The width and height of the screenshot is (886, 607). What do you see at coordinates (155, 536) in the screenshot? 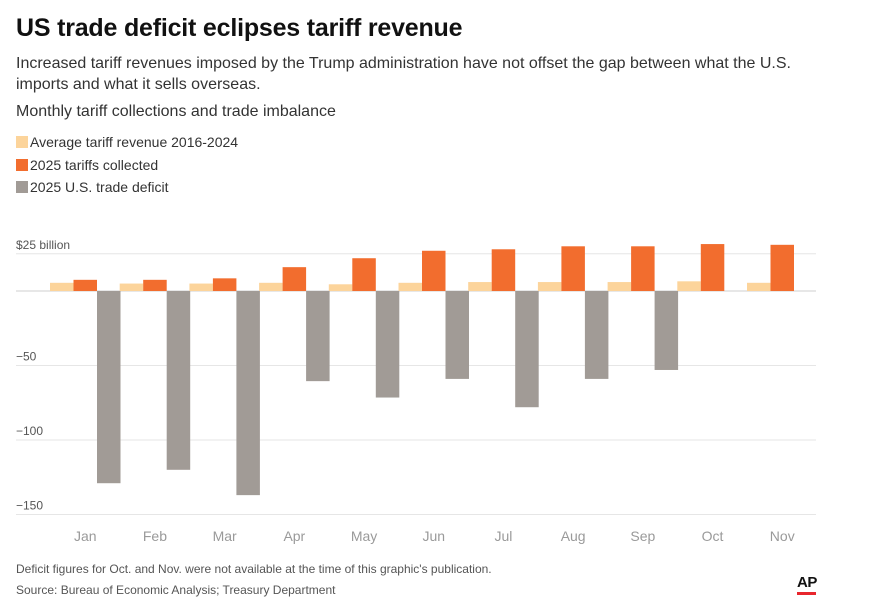
I see `x-tick-label: Feb` at bounding box center [155, 536].